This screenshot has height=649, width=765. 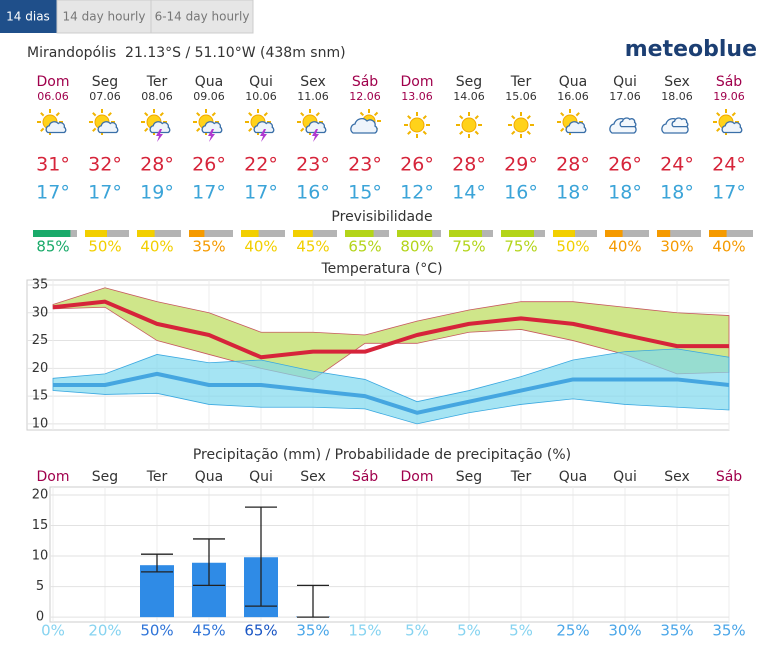 What do you see at coordinates (40, 312) in the screenshot?
I see `y-tick-label: 30` at bounding box center [40, 312].